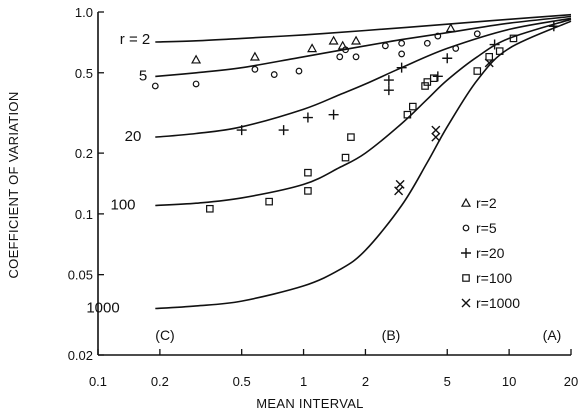  I want to click on legend-marker-triangle, so click(466, 202).